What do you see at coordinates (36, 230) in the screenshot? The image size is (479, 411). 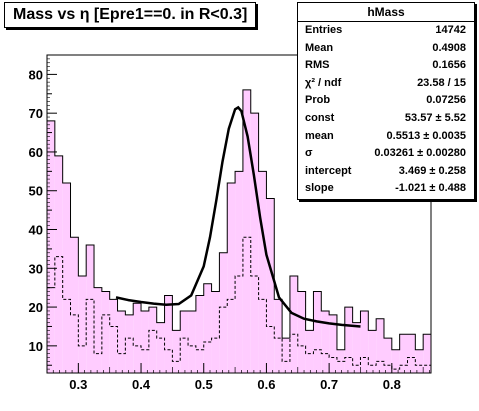 I see `y-tick-label: 40` at bounding box center [36, 230].